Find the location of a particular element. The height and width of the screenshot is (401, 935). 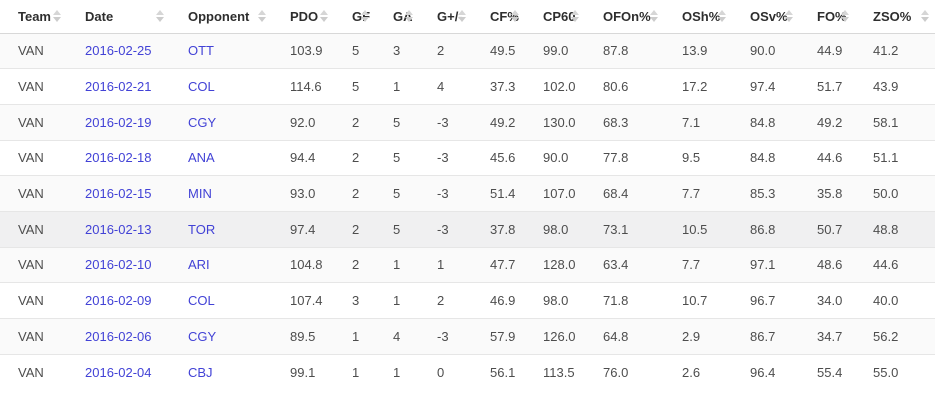

column-header-zso-pct: ZSO% is located at coordinates (895, 17).